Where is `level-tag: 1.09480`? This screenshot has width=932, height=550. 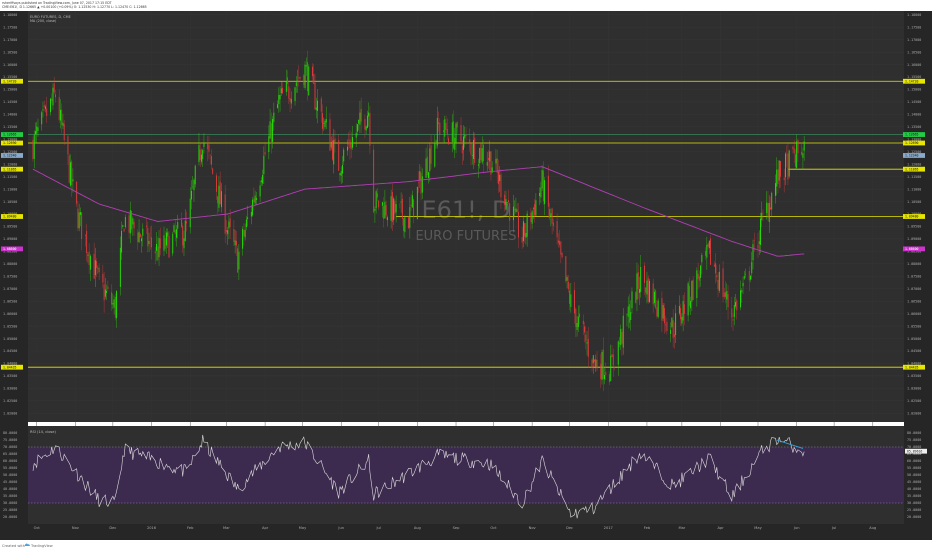 level-tag: 1.09480 is located at coordinates (10, 217).